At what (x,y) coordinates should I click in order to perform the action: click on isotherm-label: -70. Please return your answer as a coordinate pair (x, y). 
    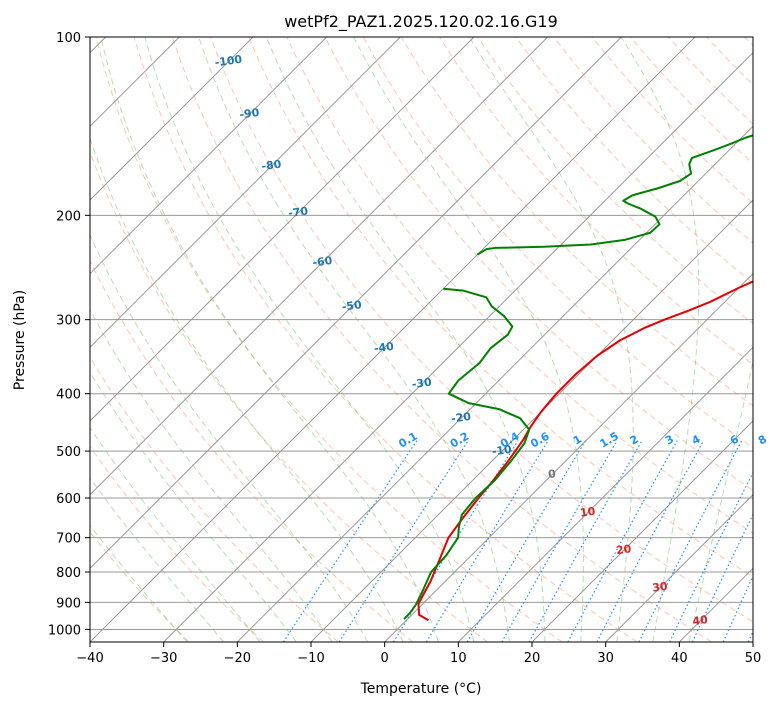
    Looking at the image, I should click on (298, 212).